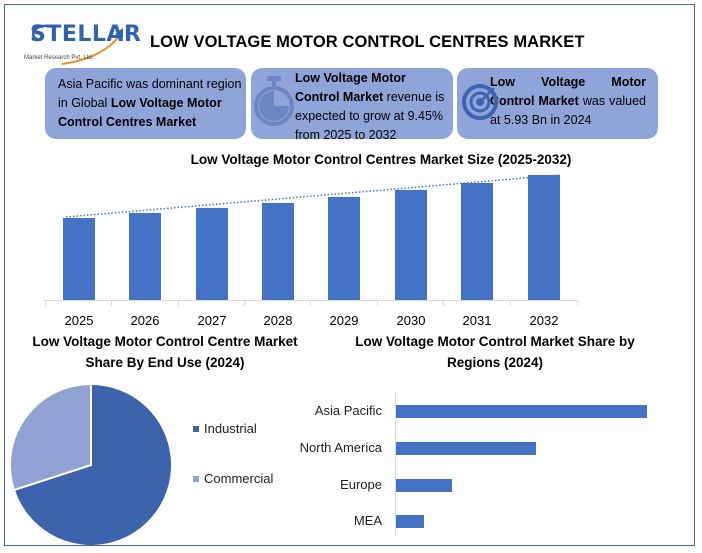 This screenshot has width=702, height=553. Describe the element at coordinates (278, 320) in the screenshot. I see `x-label-2028: 2028` at that location.